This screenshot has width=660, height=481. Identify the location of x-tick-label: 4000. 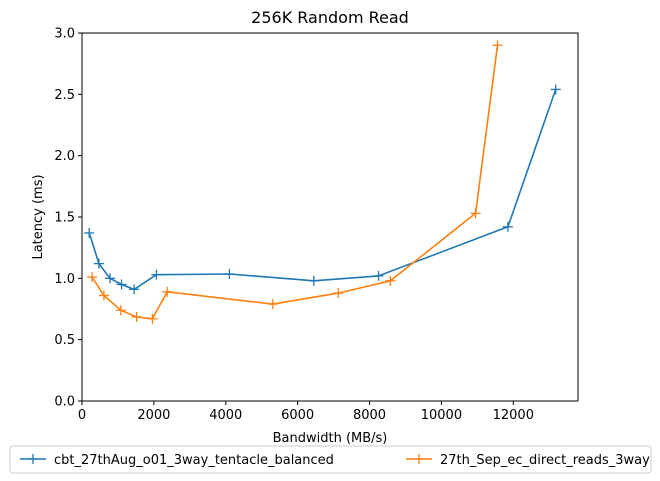
(225, 415).